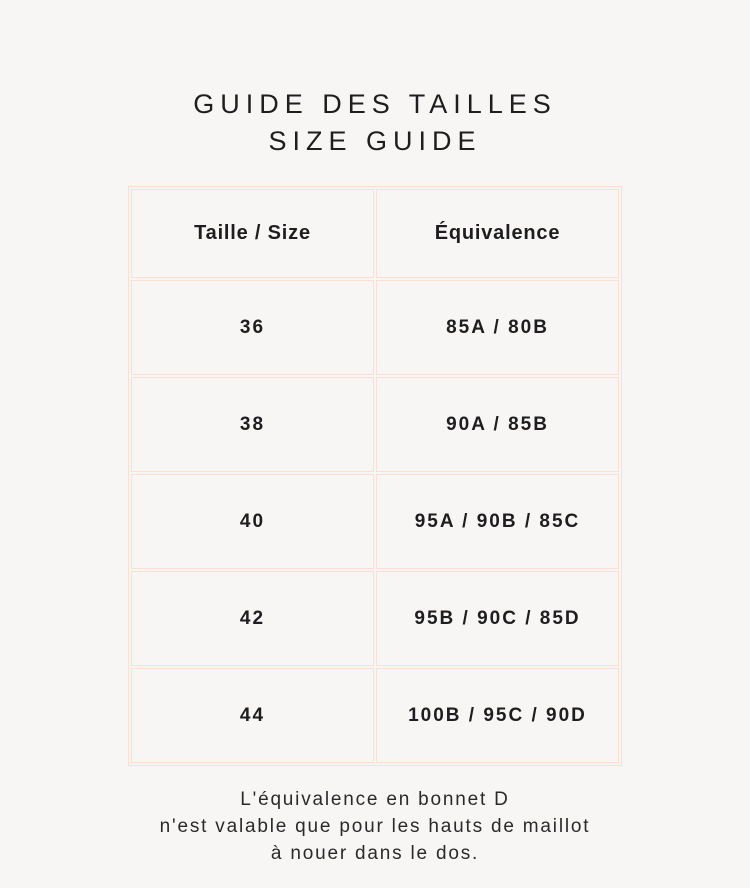 Image resolution: width=750 pixels, height=888 pixels. Describe the element at coordinates (497, 618) in the screenshot. I see `equivalence-cell: 95B / 90C / 85D` at that location.